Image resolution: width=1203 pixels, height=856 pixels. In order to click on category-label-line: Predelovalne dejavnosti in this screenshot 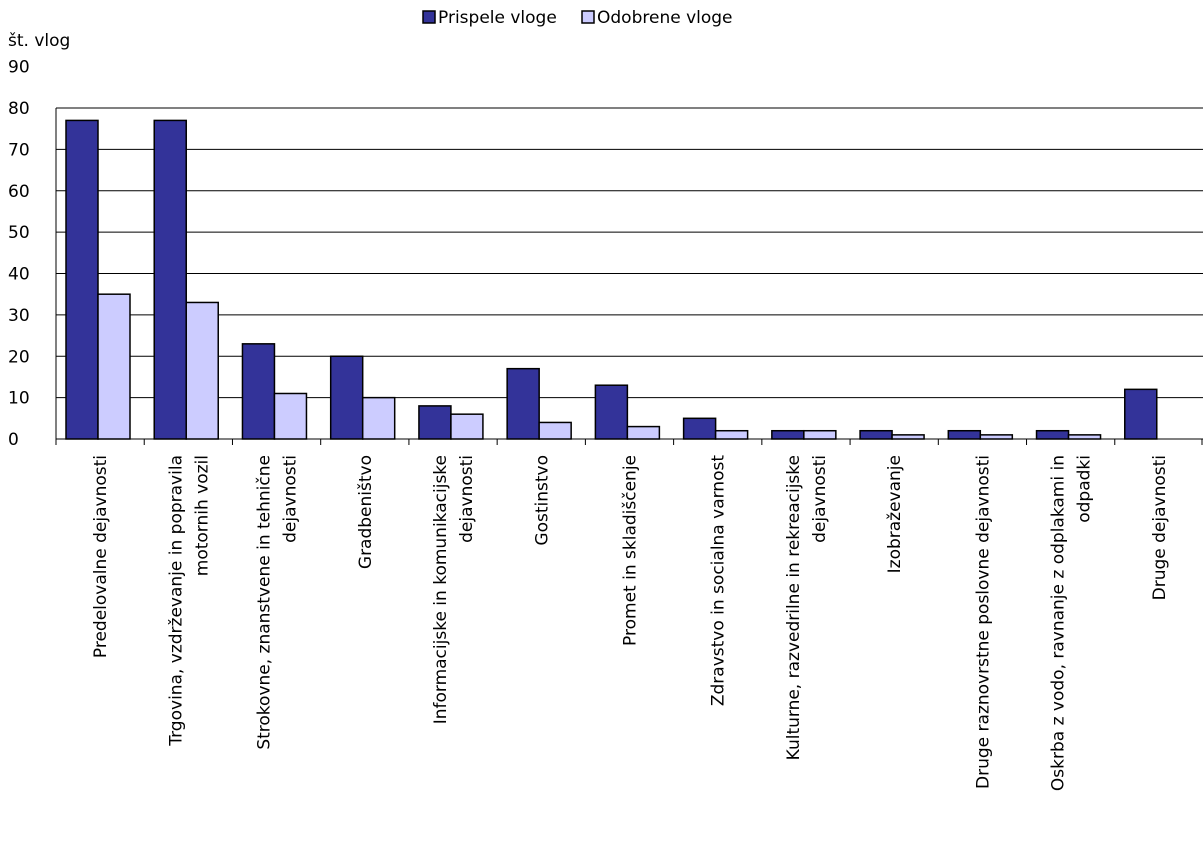, I will do `click(101, 556)`.